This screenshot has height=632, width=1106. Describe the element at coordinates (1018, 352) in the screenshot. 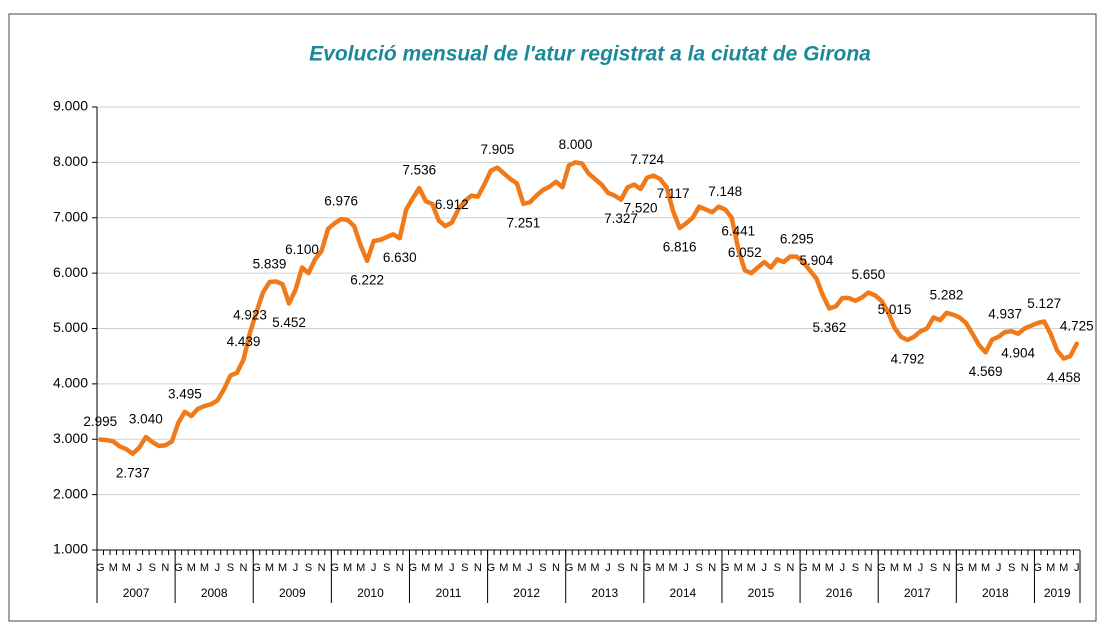

I see `data-label: 4.904` at that location.